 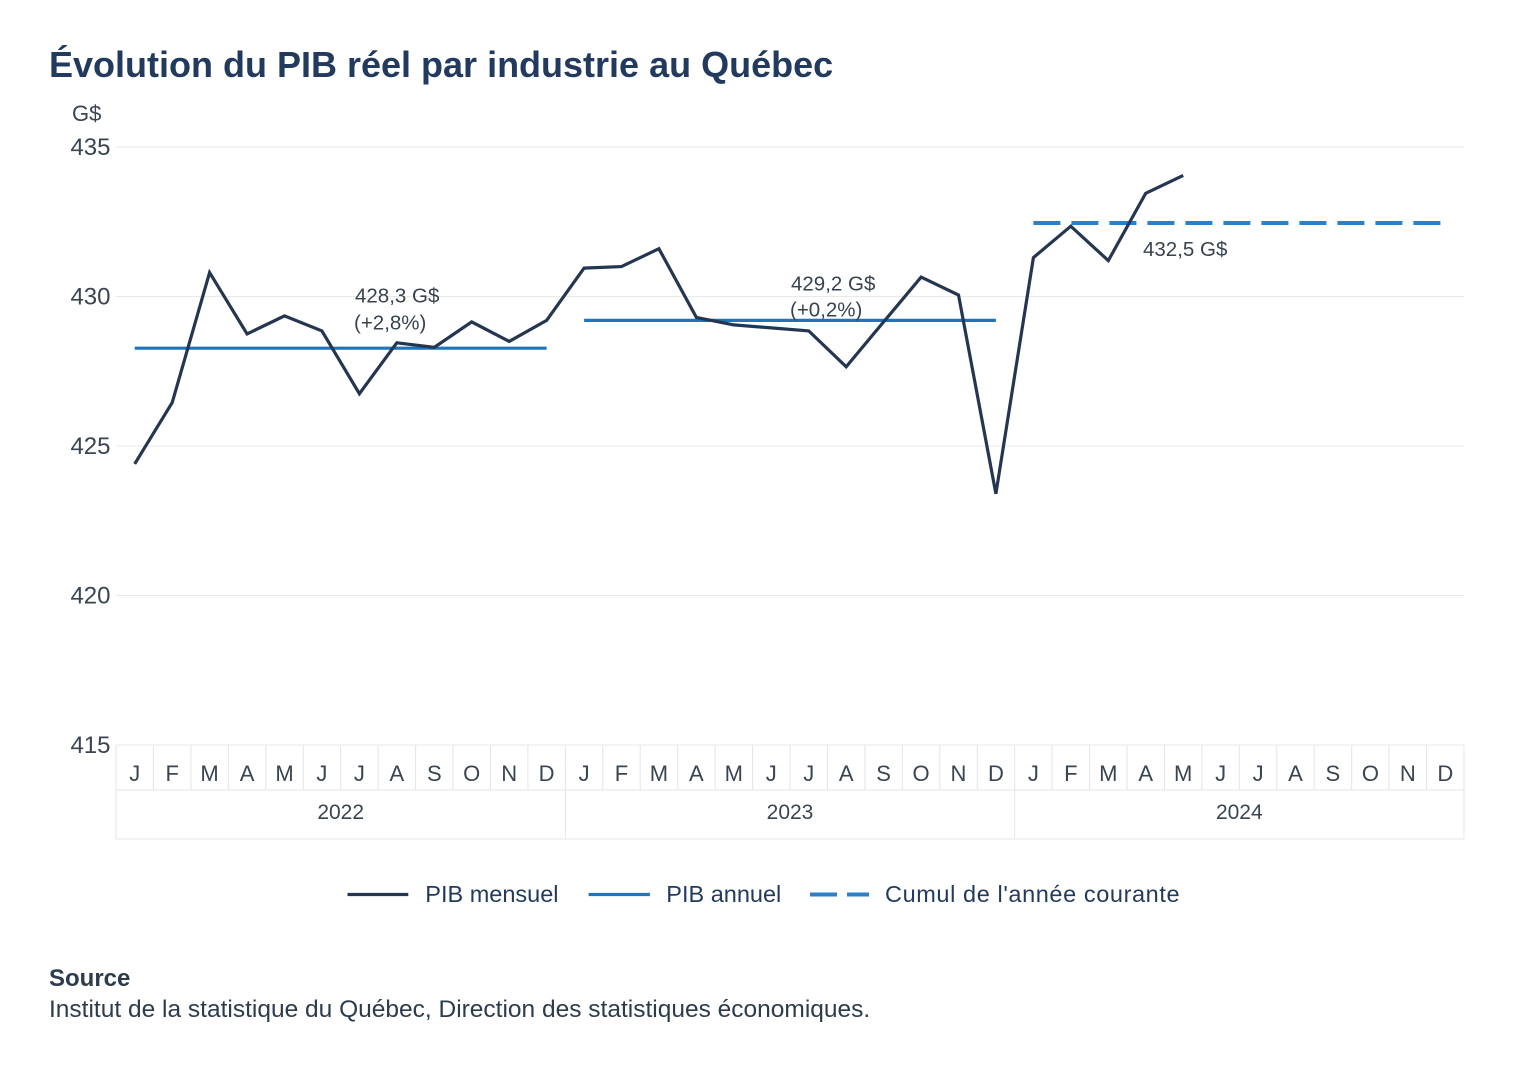 I want to click on svg-text: G$, so click(x=86, y=113).